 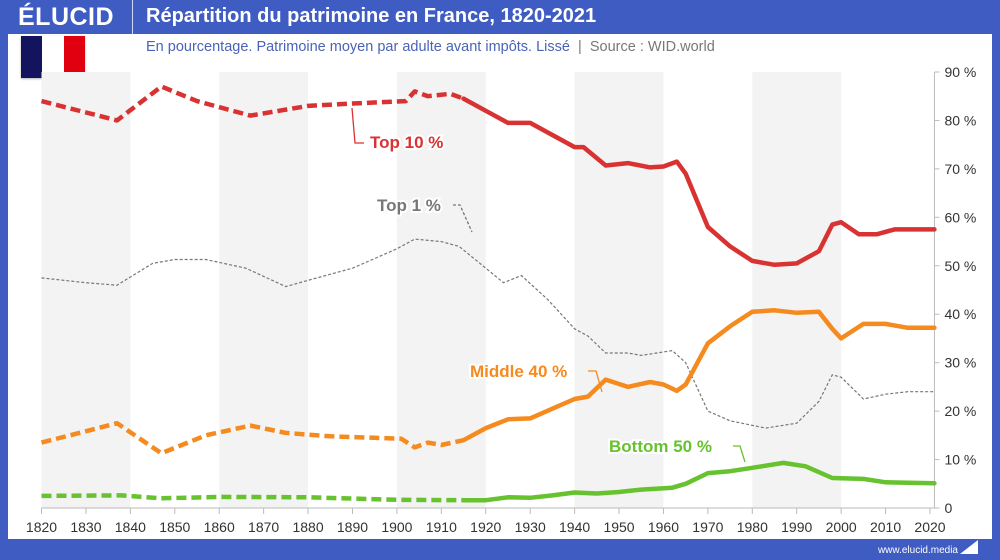 I want to click on corner-logo-icon, so click(x=969, y=547).